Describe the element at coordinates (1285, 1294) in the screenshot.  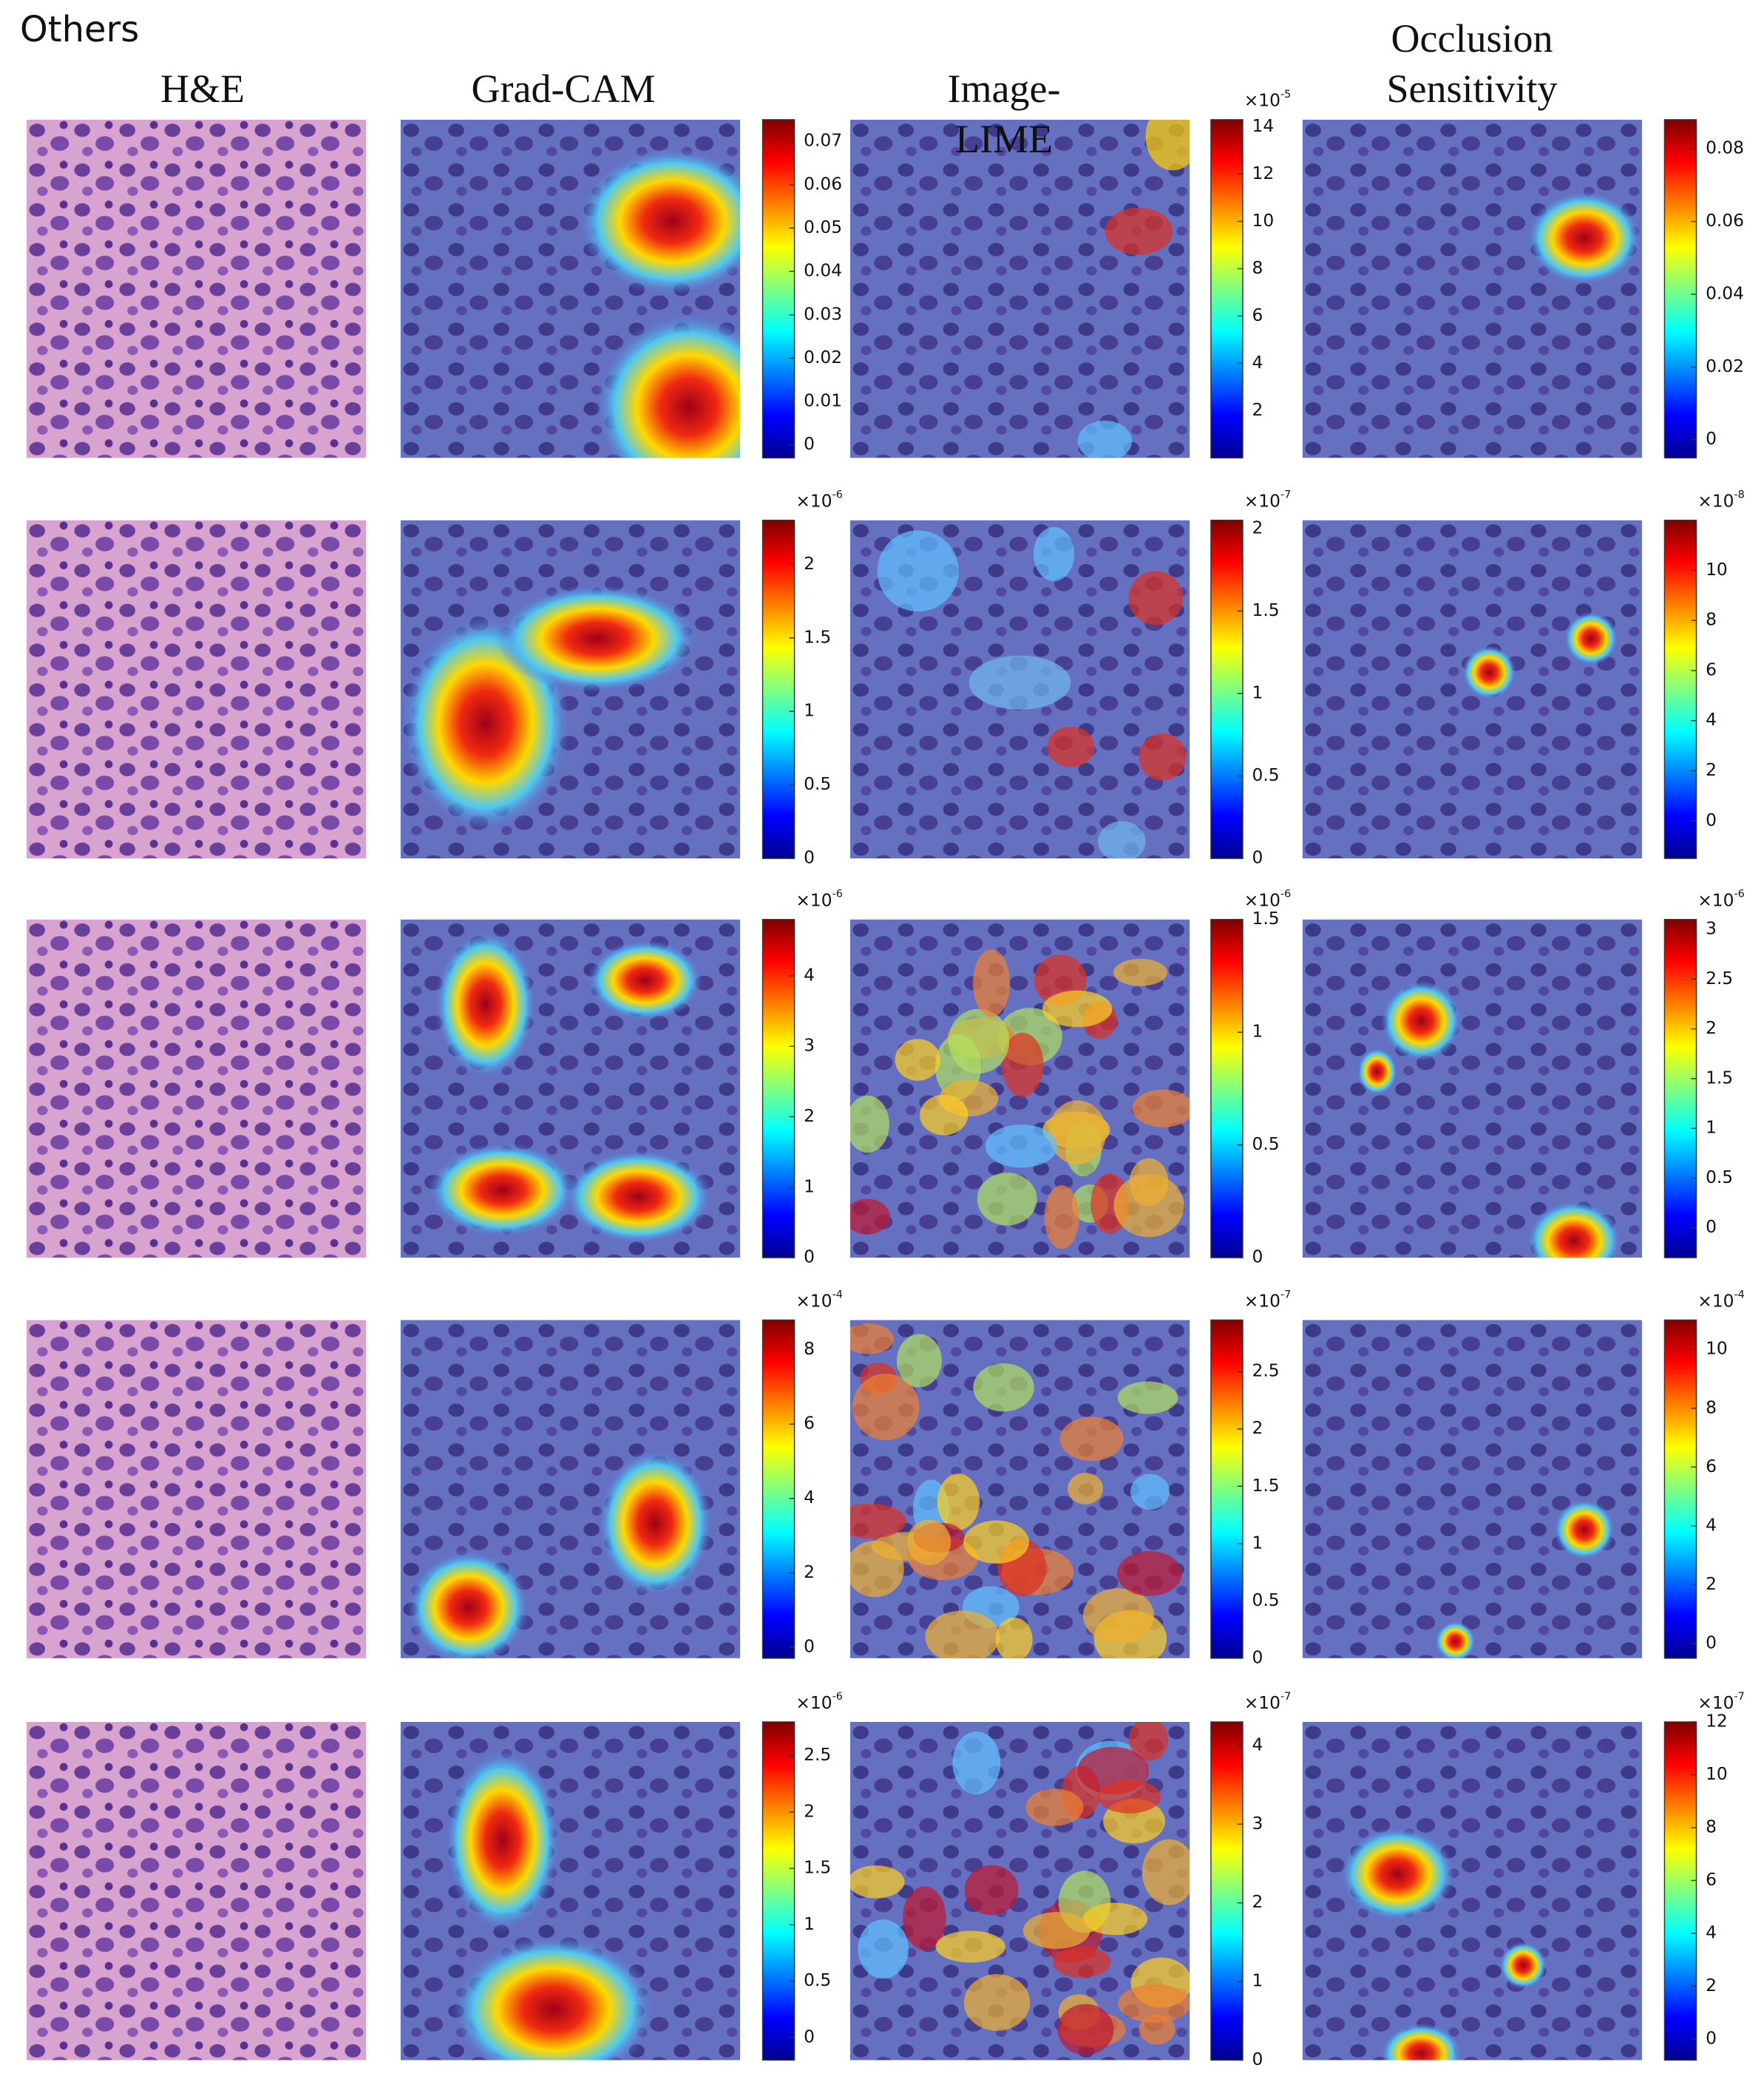
I see `scale-exponent: -7` at that location.